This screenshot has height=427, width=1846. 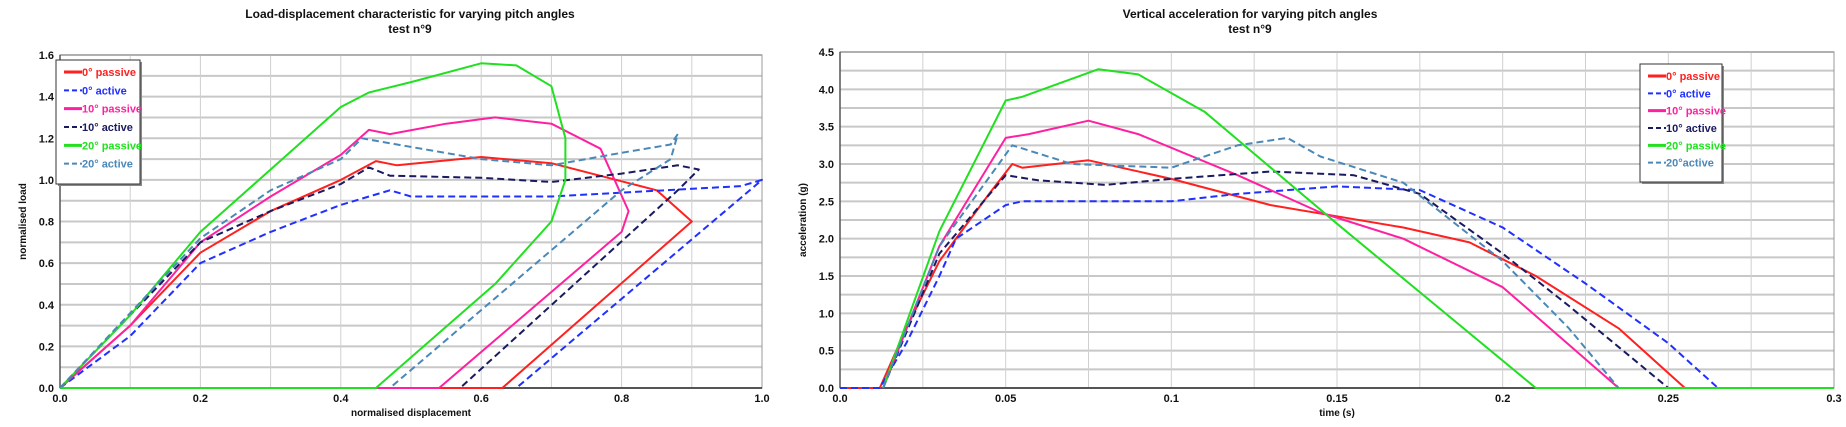 I want to click on y-tick-label: 0.4, so click(x=47, y=306).